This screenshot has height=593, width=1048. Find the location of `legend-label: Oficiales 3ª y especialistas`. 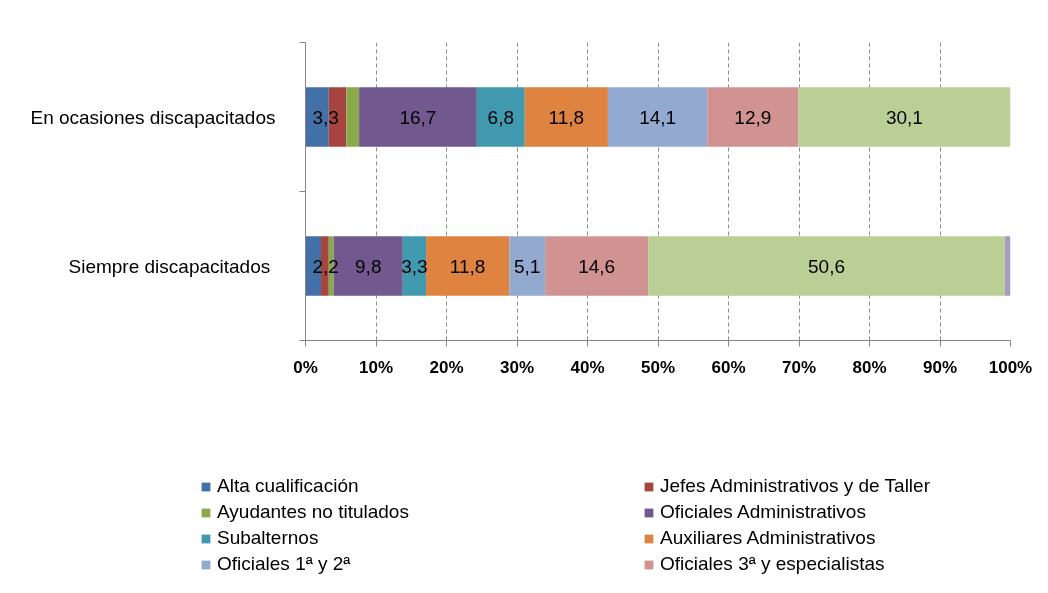

legend-label: Oficiales 3ª y especialistas is located at coordinates (772, 564).